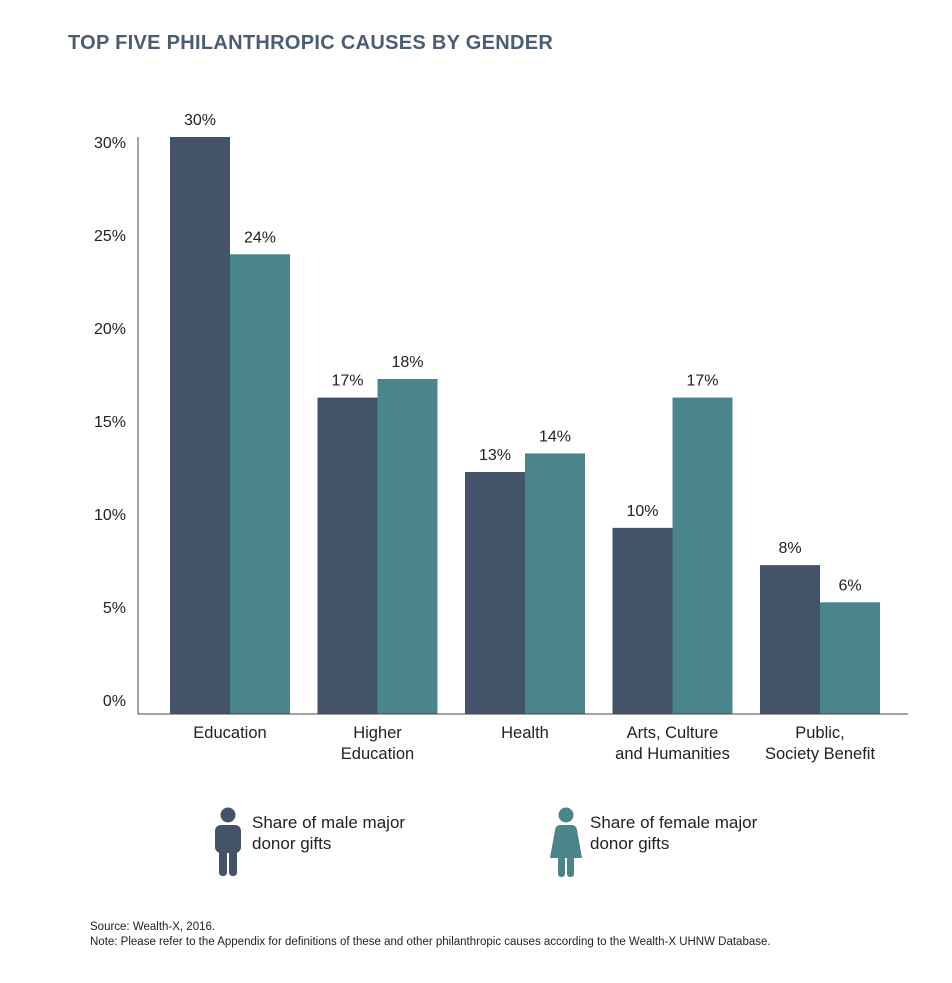 The image size is (952, 983). What do you see at coordinates (849, 585) in the screenshot?
I see `bar-value-label: 6%` at bounding box center [849, 585].